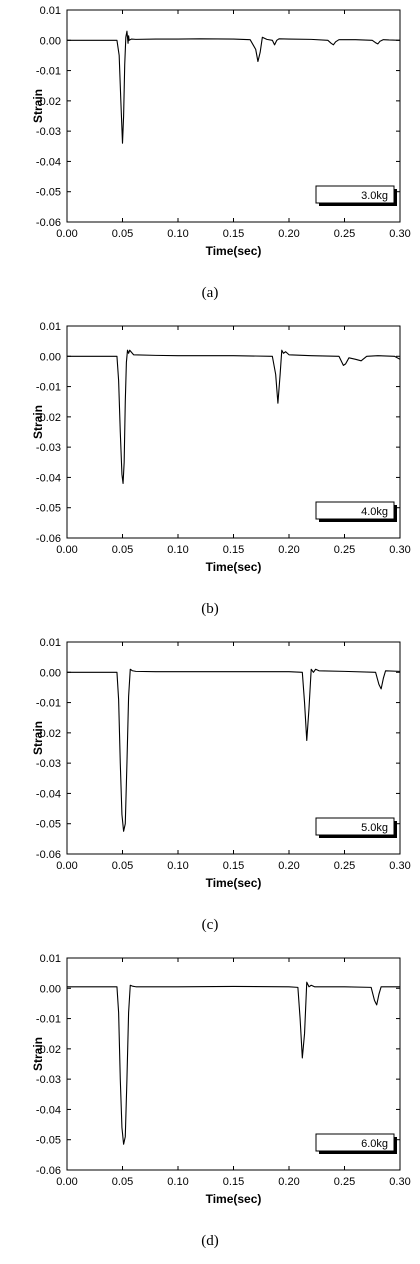  I want to click on panel-caption: (d), so click(210, 1241).